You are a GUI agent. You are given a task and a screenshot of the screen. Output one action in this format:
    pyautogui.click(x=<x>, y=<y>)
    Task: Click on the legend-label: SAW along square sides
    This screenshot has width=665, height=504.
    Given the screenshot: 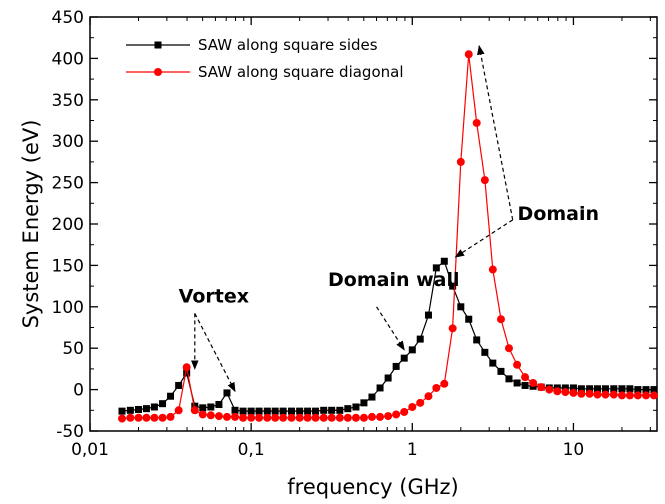 What is the action you would take?
    pyautogui.click(x=288, y=45)
    